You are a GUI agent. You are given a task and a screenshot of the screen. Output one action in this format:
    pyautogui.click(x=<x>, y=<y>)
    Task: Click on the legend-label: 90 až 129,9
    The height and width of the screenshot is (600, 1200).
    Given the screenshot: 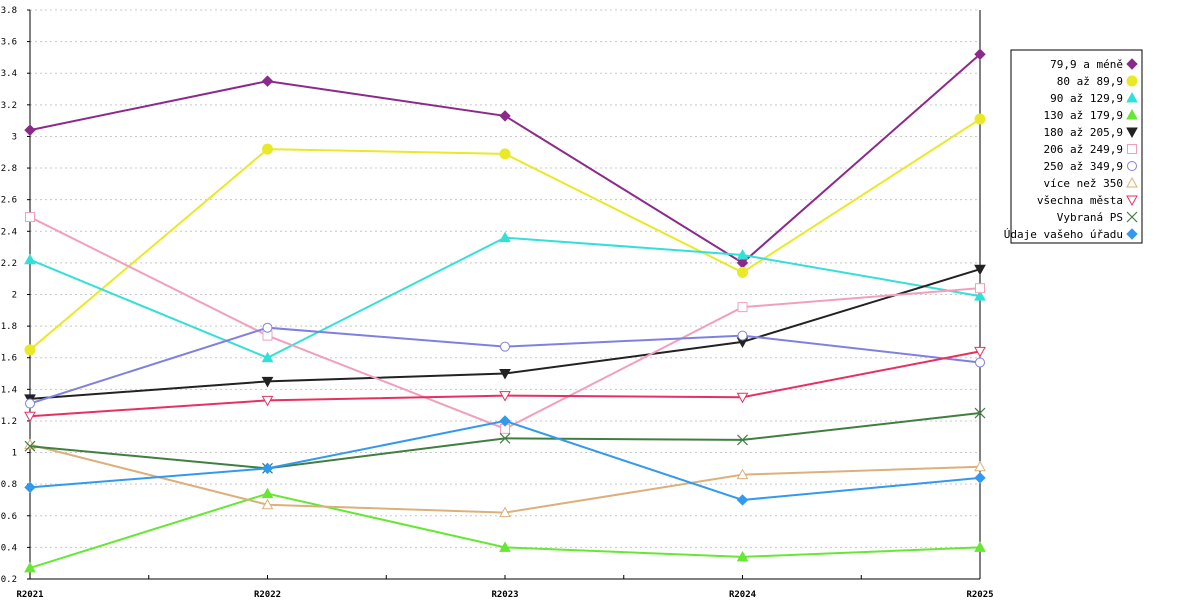 What is the action you would take?
    pyautogui.click(x=1086, y=98)
    